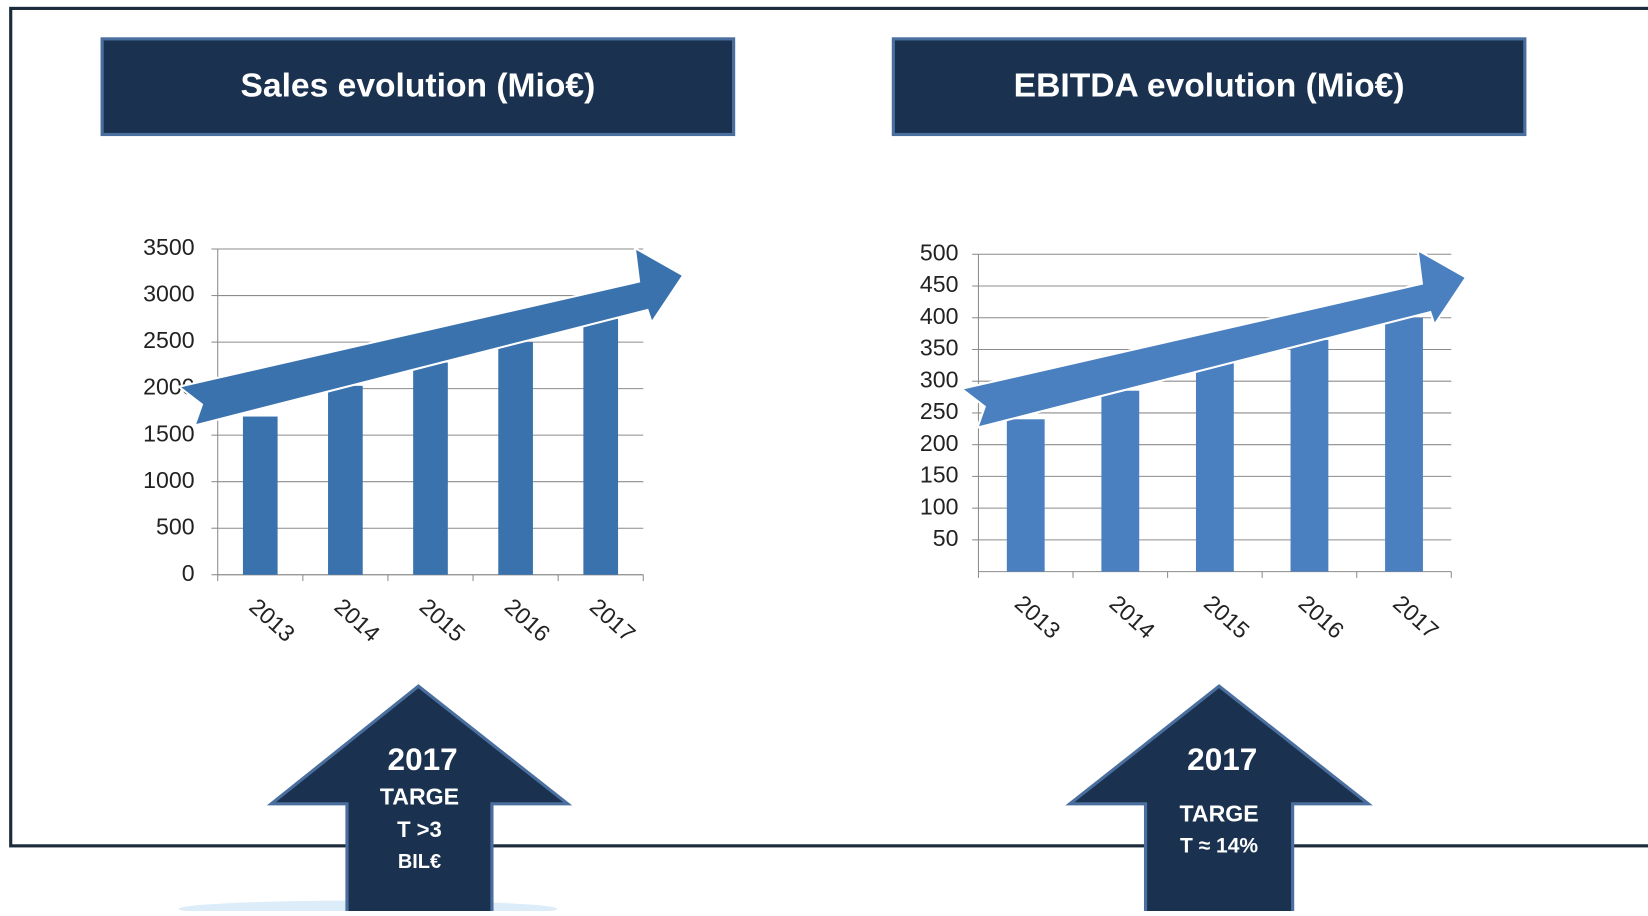 The height and width of the screenshot is (916, 1648). Describe the element at coordinates (419, 862) in the screenshot. I see `target-text: BIL€` at that location.